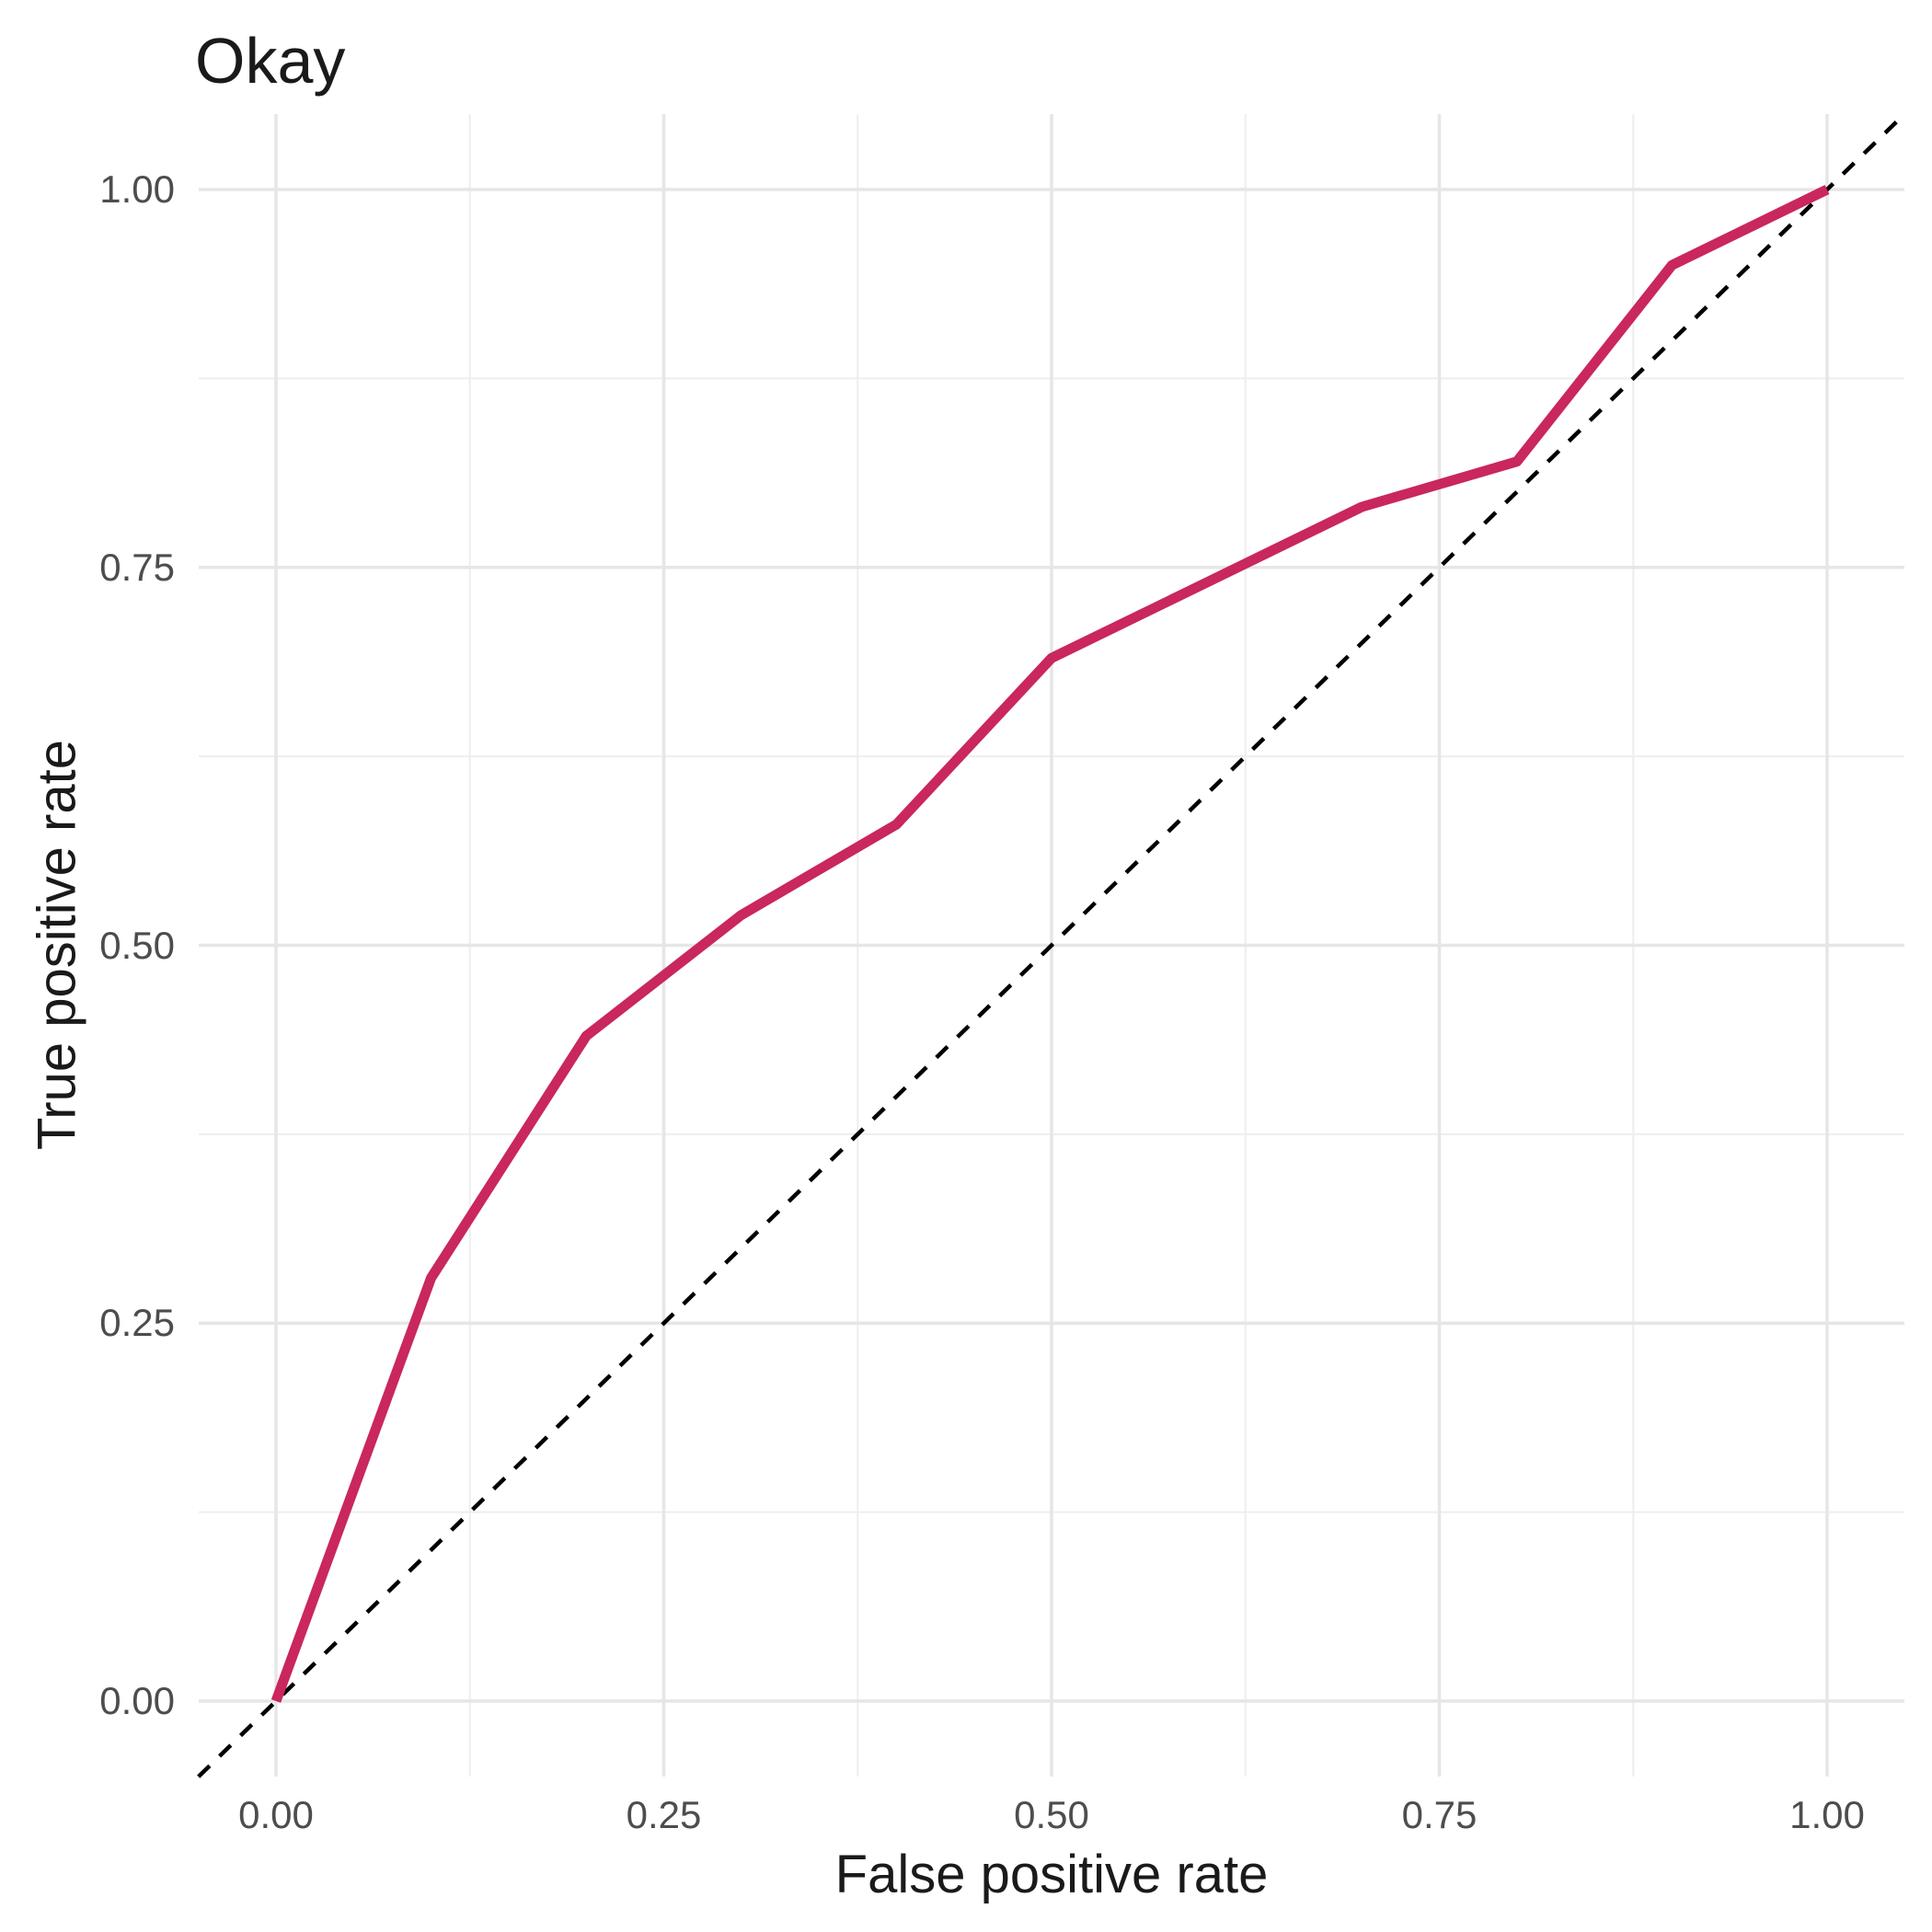  What do you see at coordinates (1439, 1814) in the screenshot?
I see `x-tick-label: 0.75` at bounding box center [1439, 1814].